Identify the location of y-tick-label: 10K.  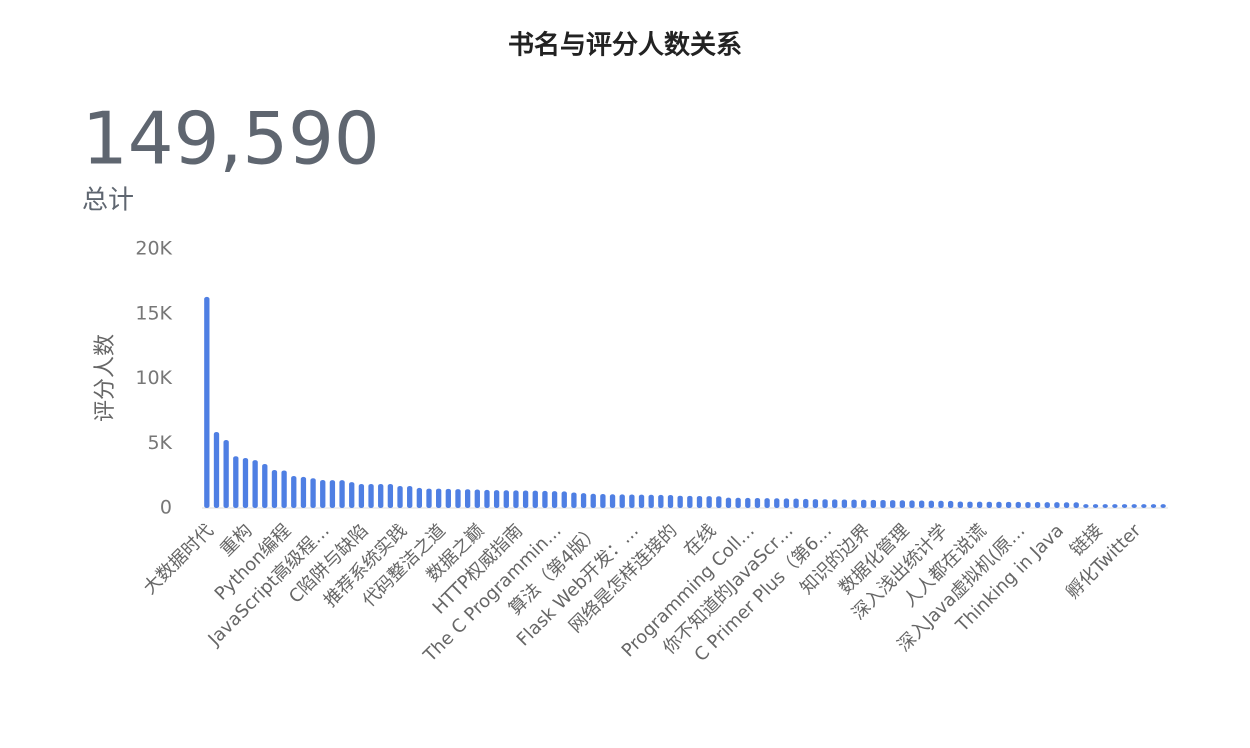
(153, 378).